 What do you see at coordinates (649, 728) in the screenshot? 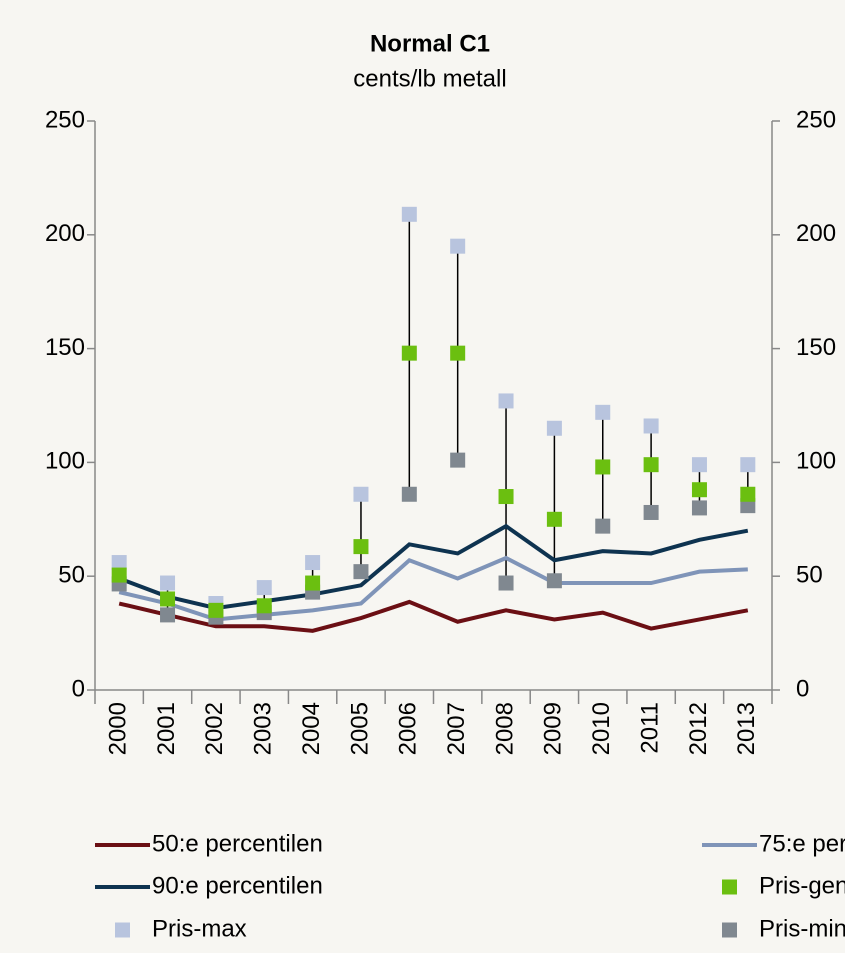
I see `x-tick-label: 2011` at bounding box center [649, 728].